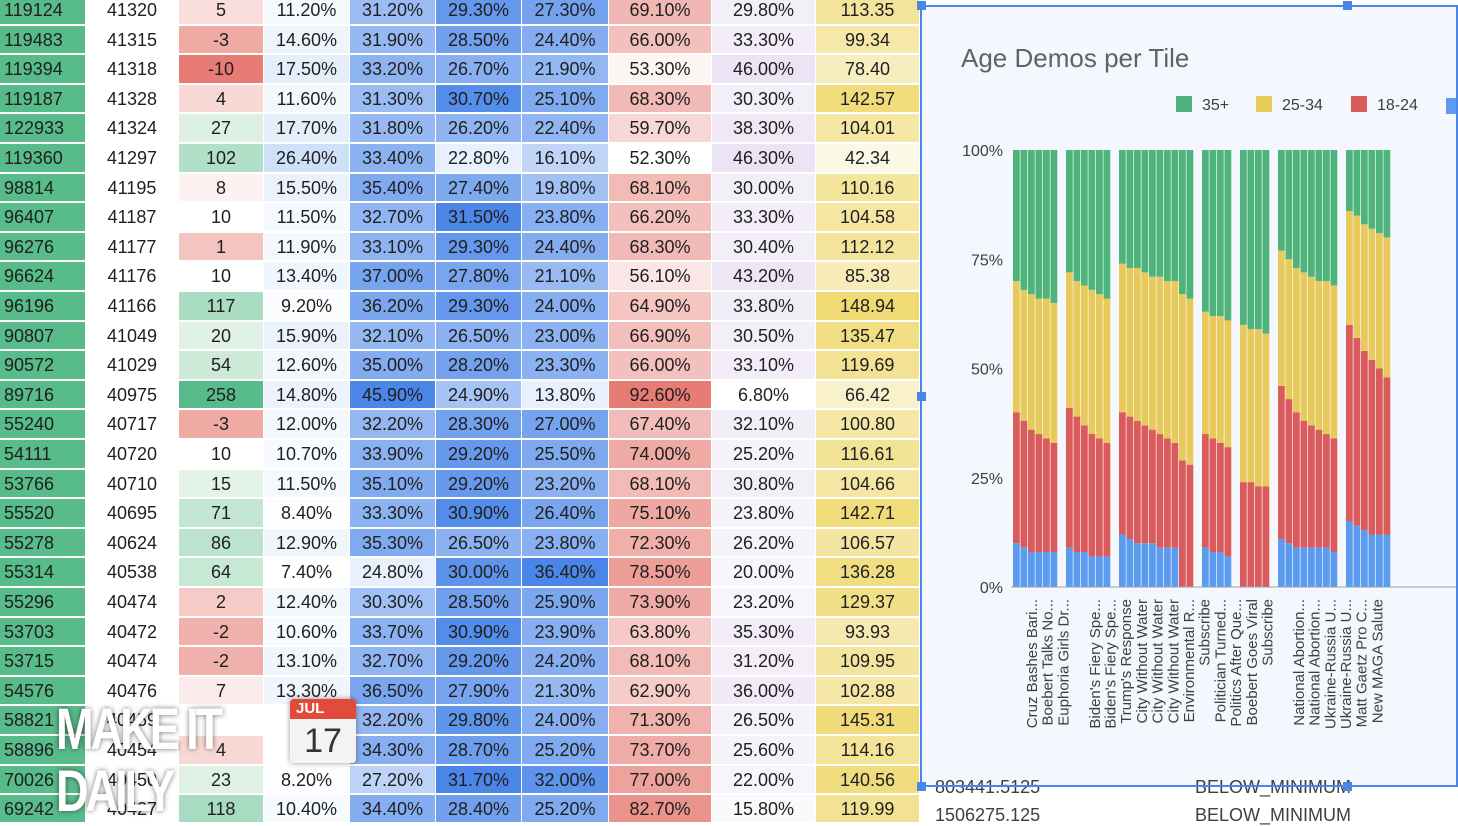  Describe the element at coordinates (393, 691) in the screenshot. I see `table-cell: 36.50%` at that location.